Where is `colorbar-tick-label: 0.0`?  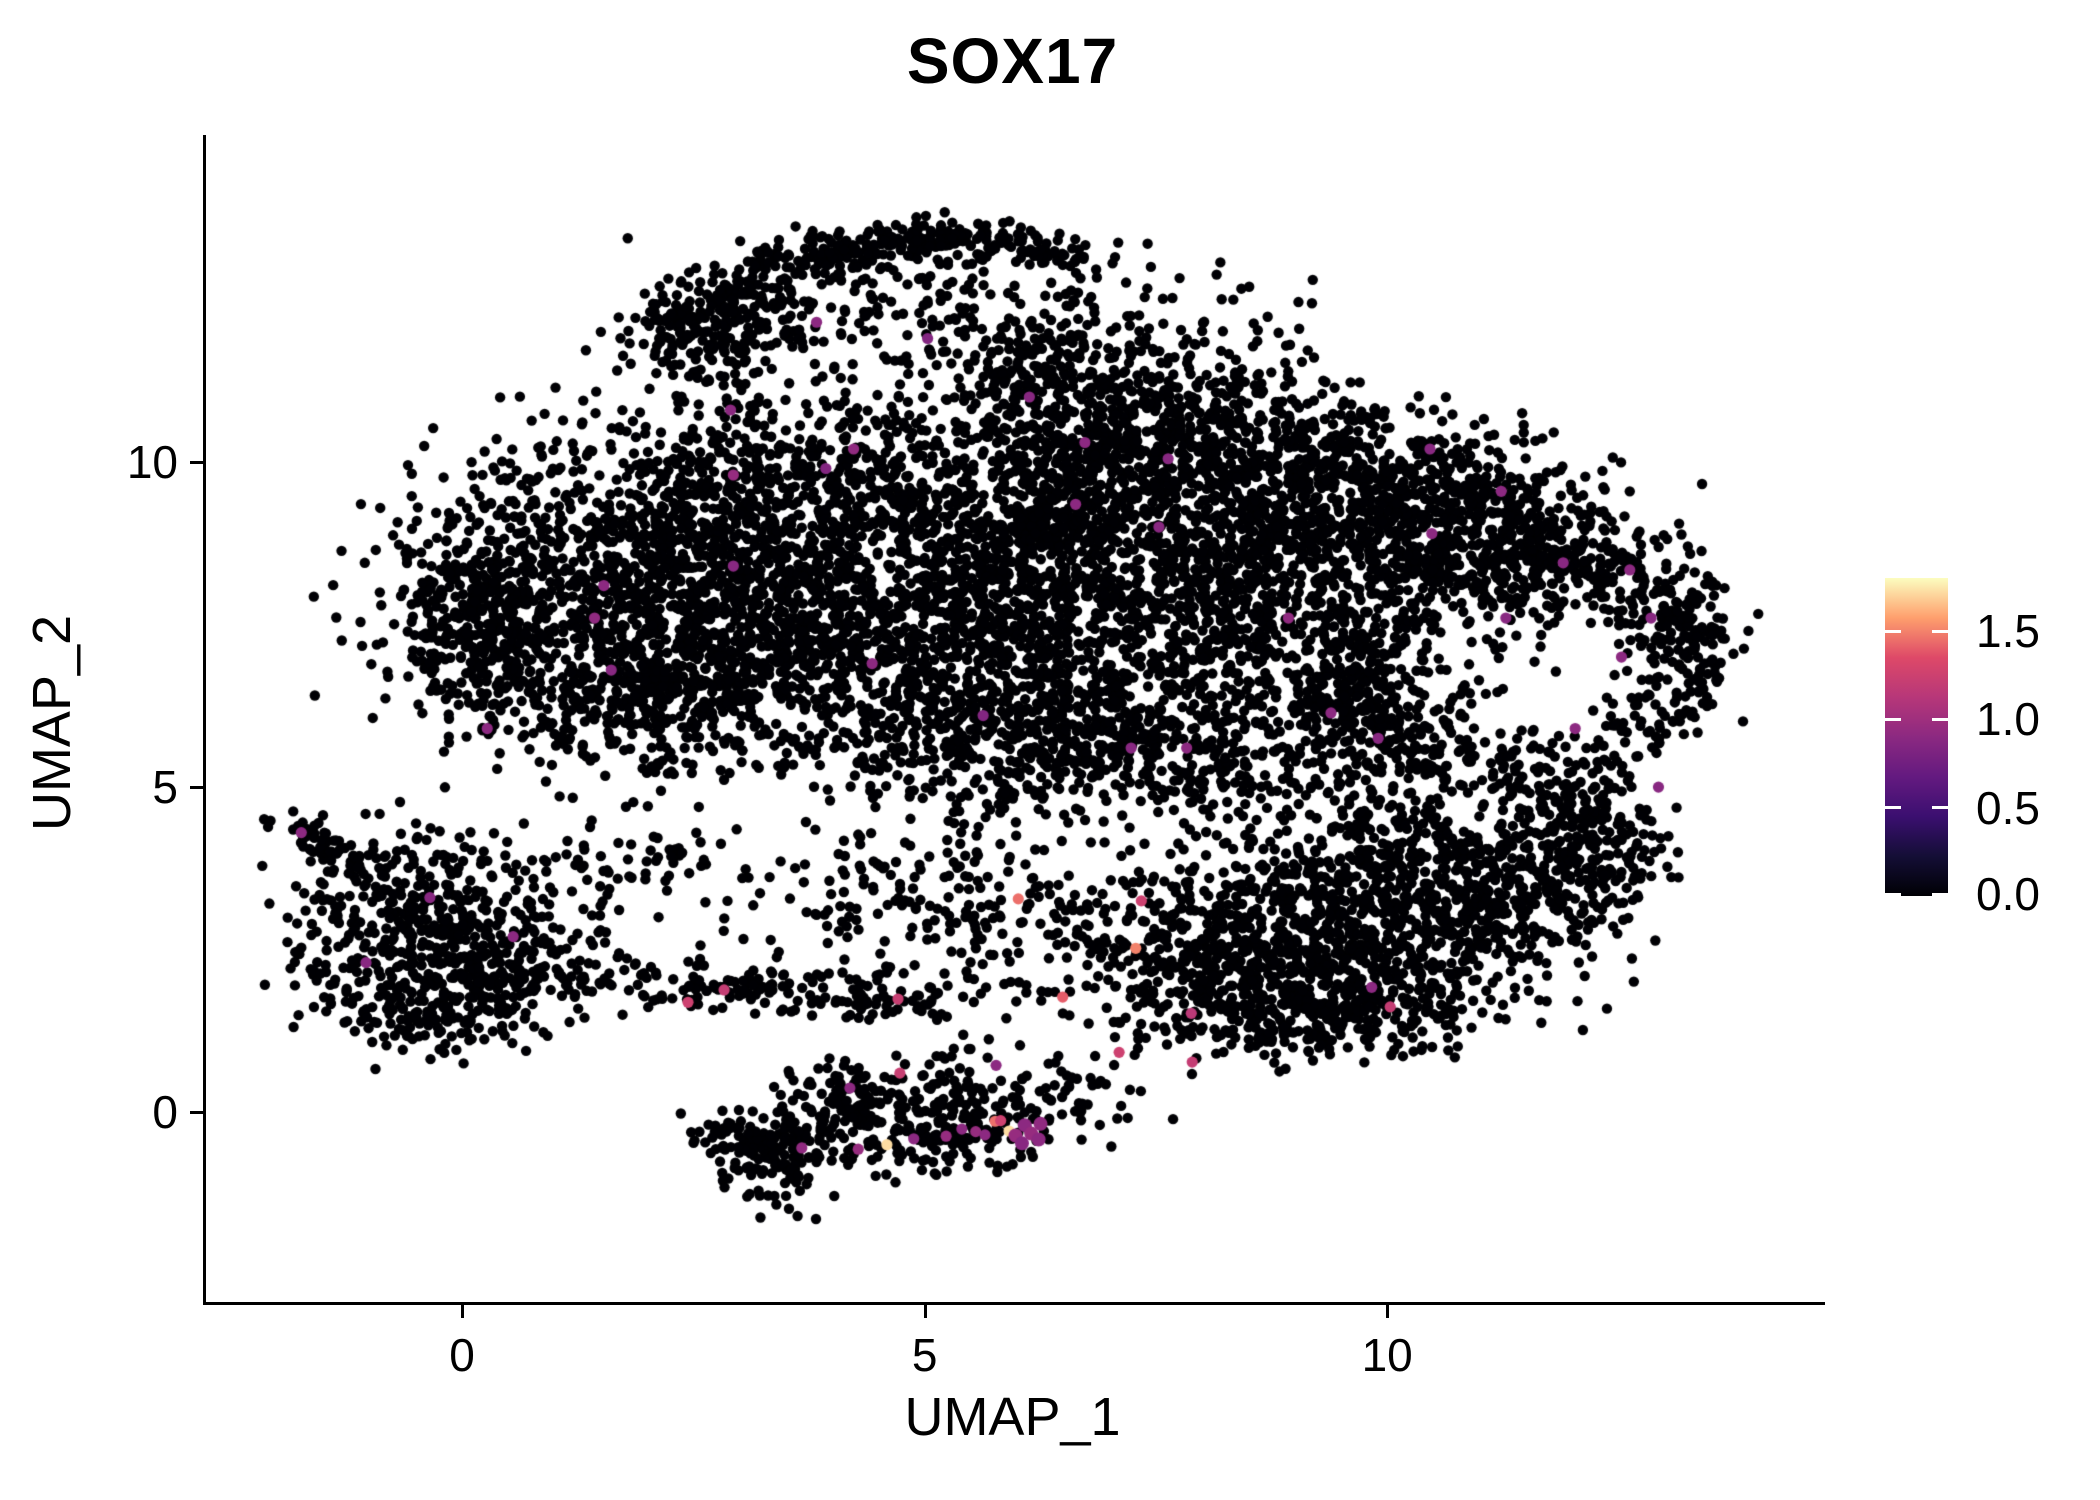
colorbar-tick-label: 0.0 is located at coordinates (2008, 894).